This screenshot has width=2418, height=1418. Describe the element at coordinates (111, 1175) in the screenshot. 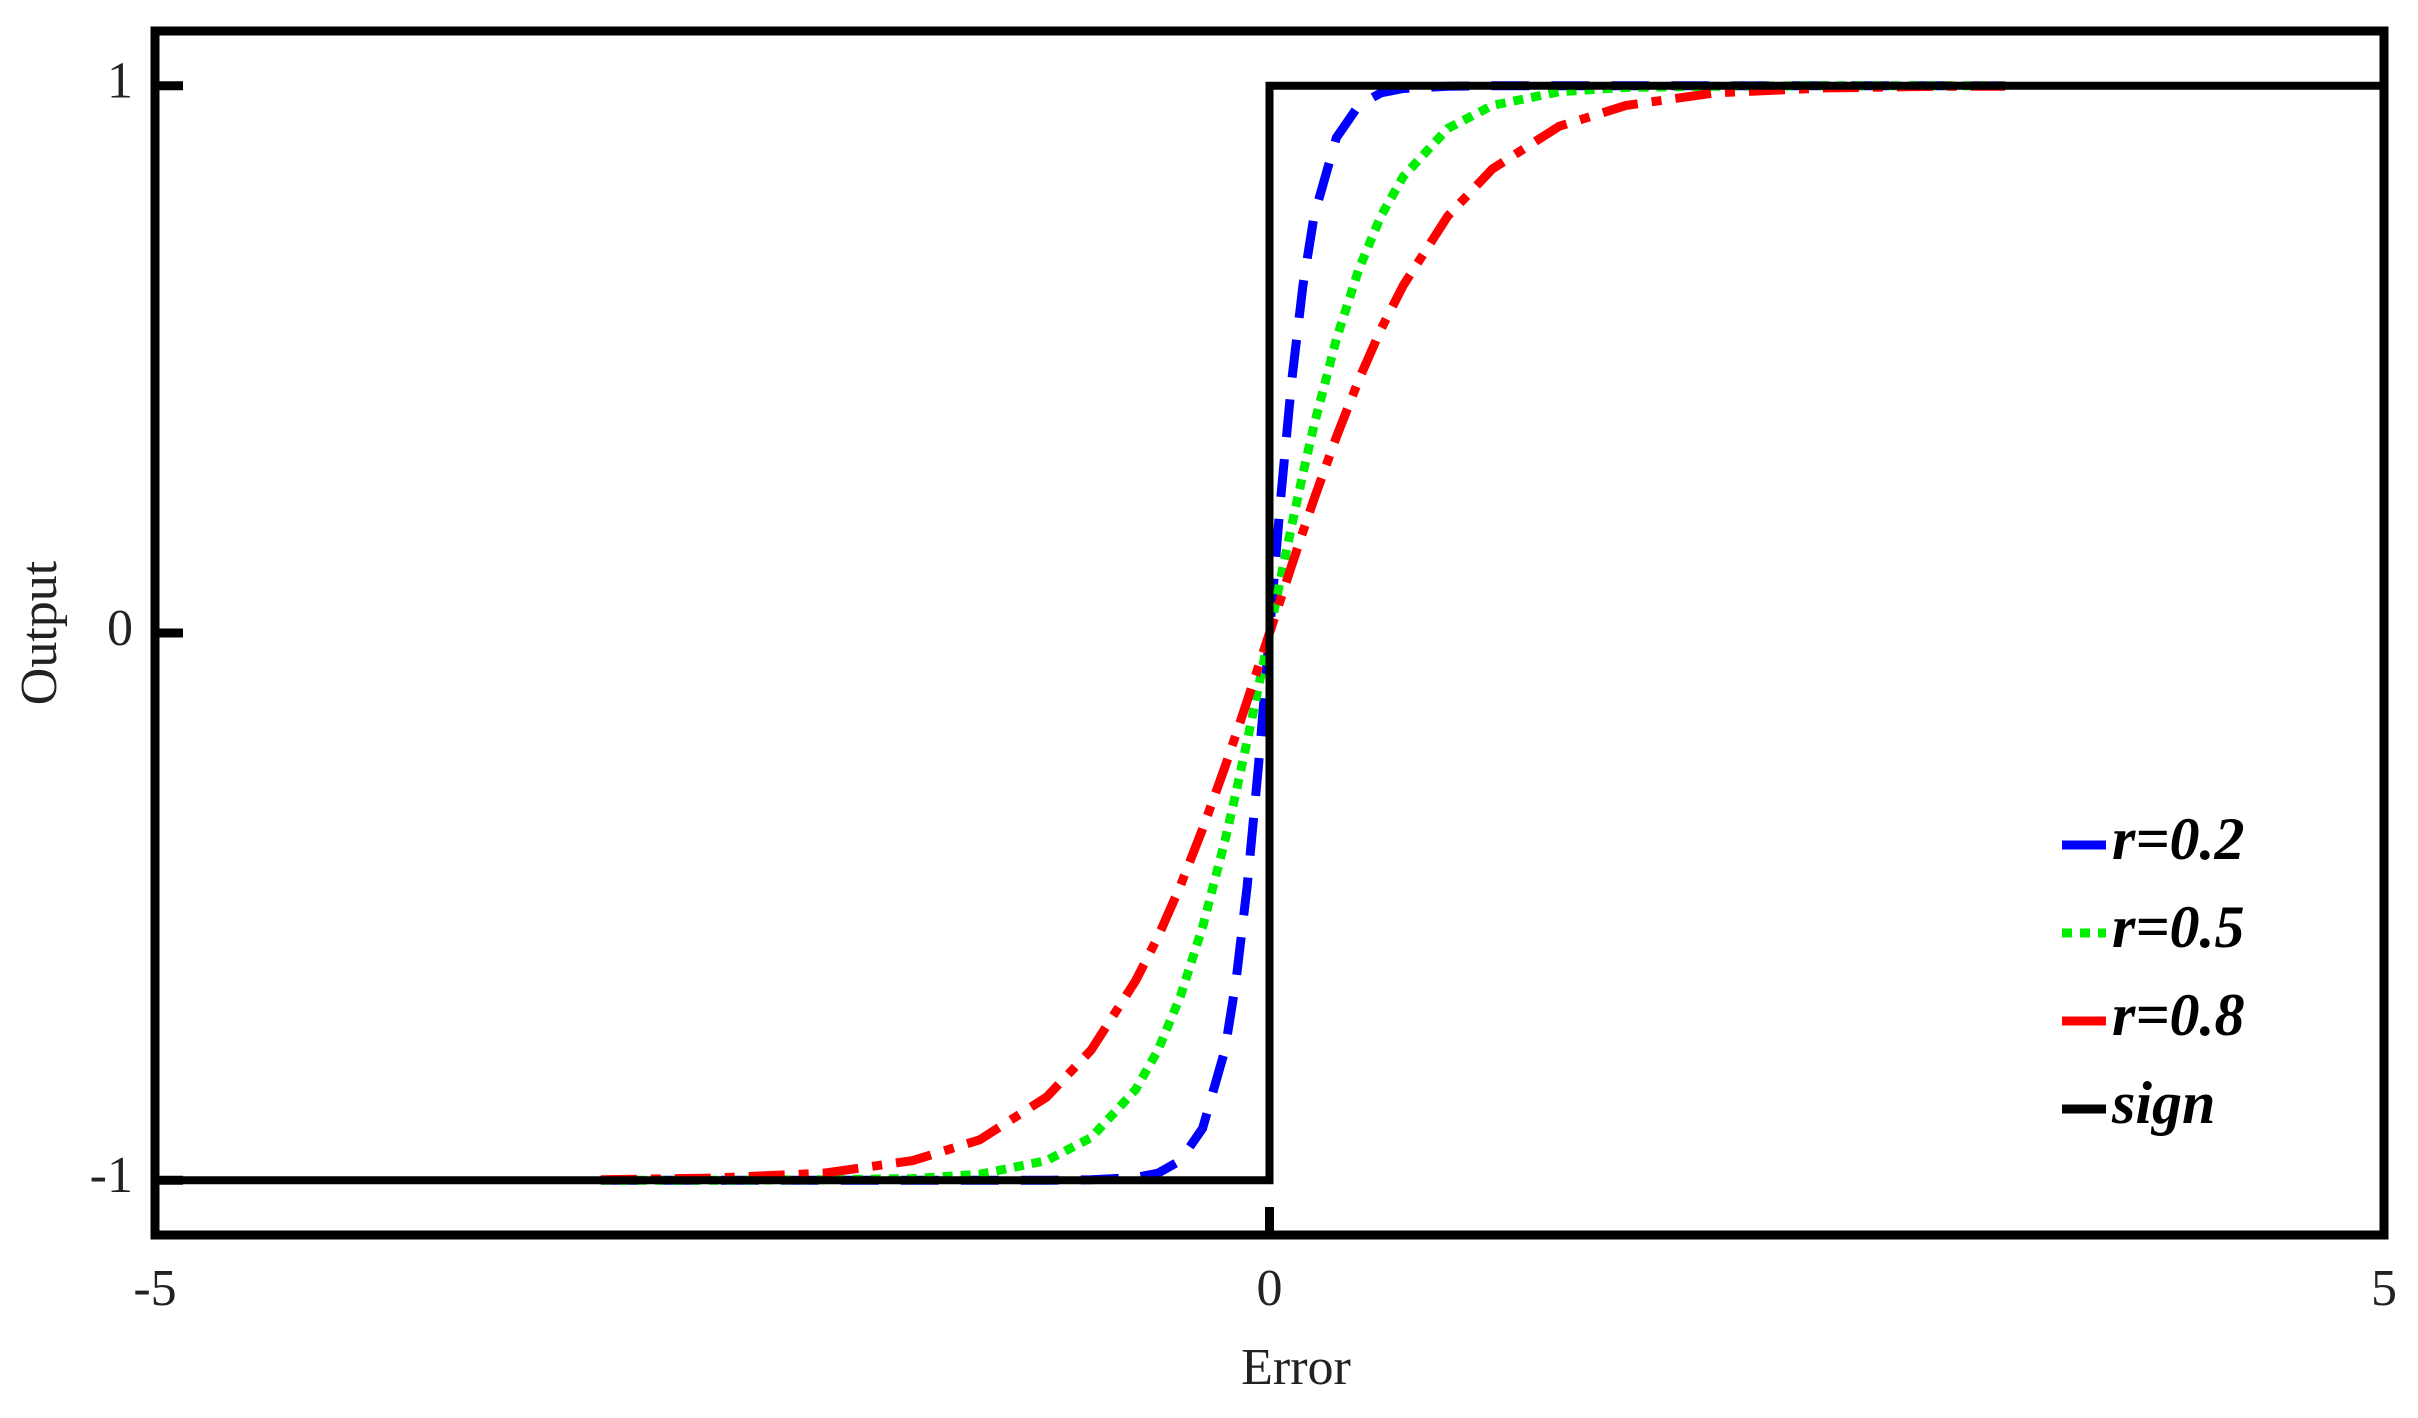

I see `y-tick-label: -1` at that location.